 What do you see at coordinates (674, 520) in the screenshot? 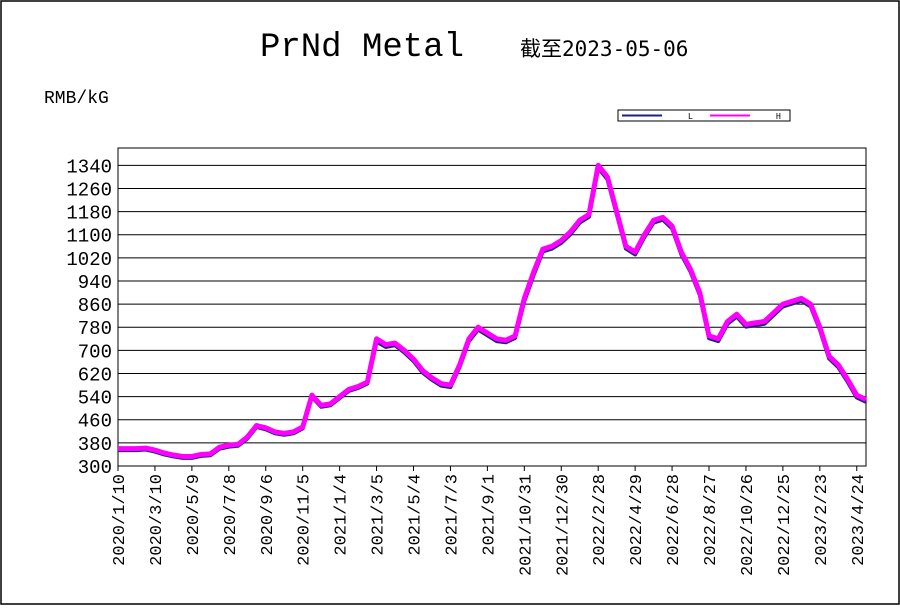
I see `x-tick-label: 2022/6/28` at bounding box center [674, 520].